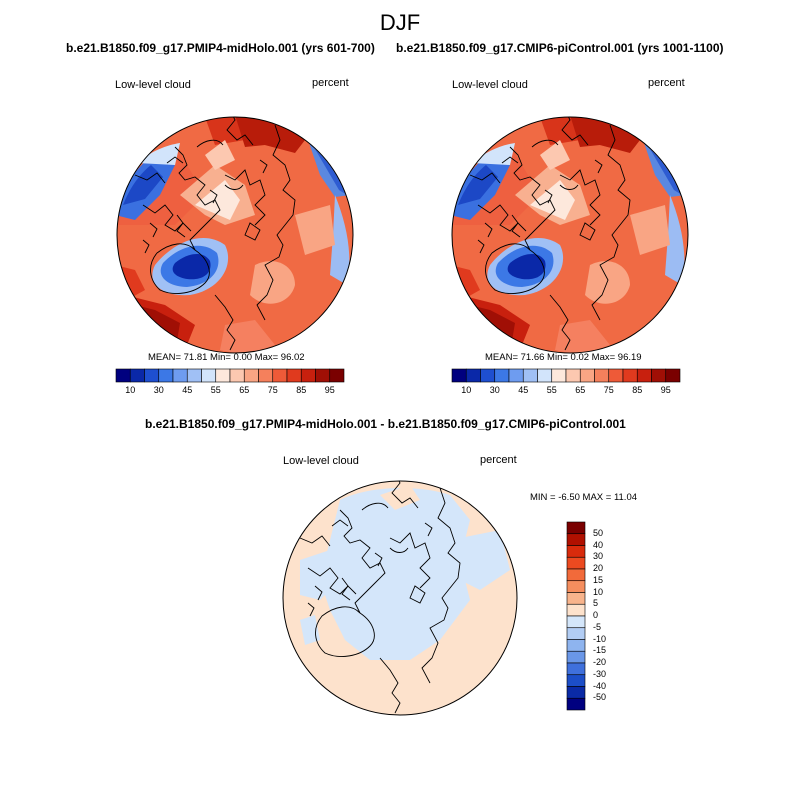 The width and height of the screenshot is (800, 800). I want to click on difference-colorbar-tick-label: 50, so click(598, 532).